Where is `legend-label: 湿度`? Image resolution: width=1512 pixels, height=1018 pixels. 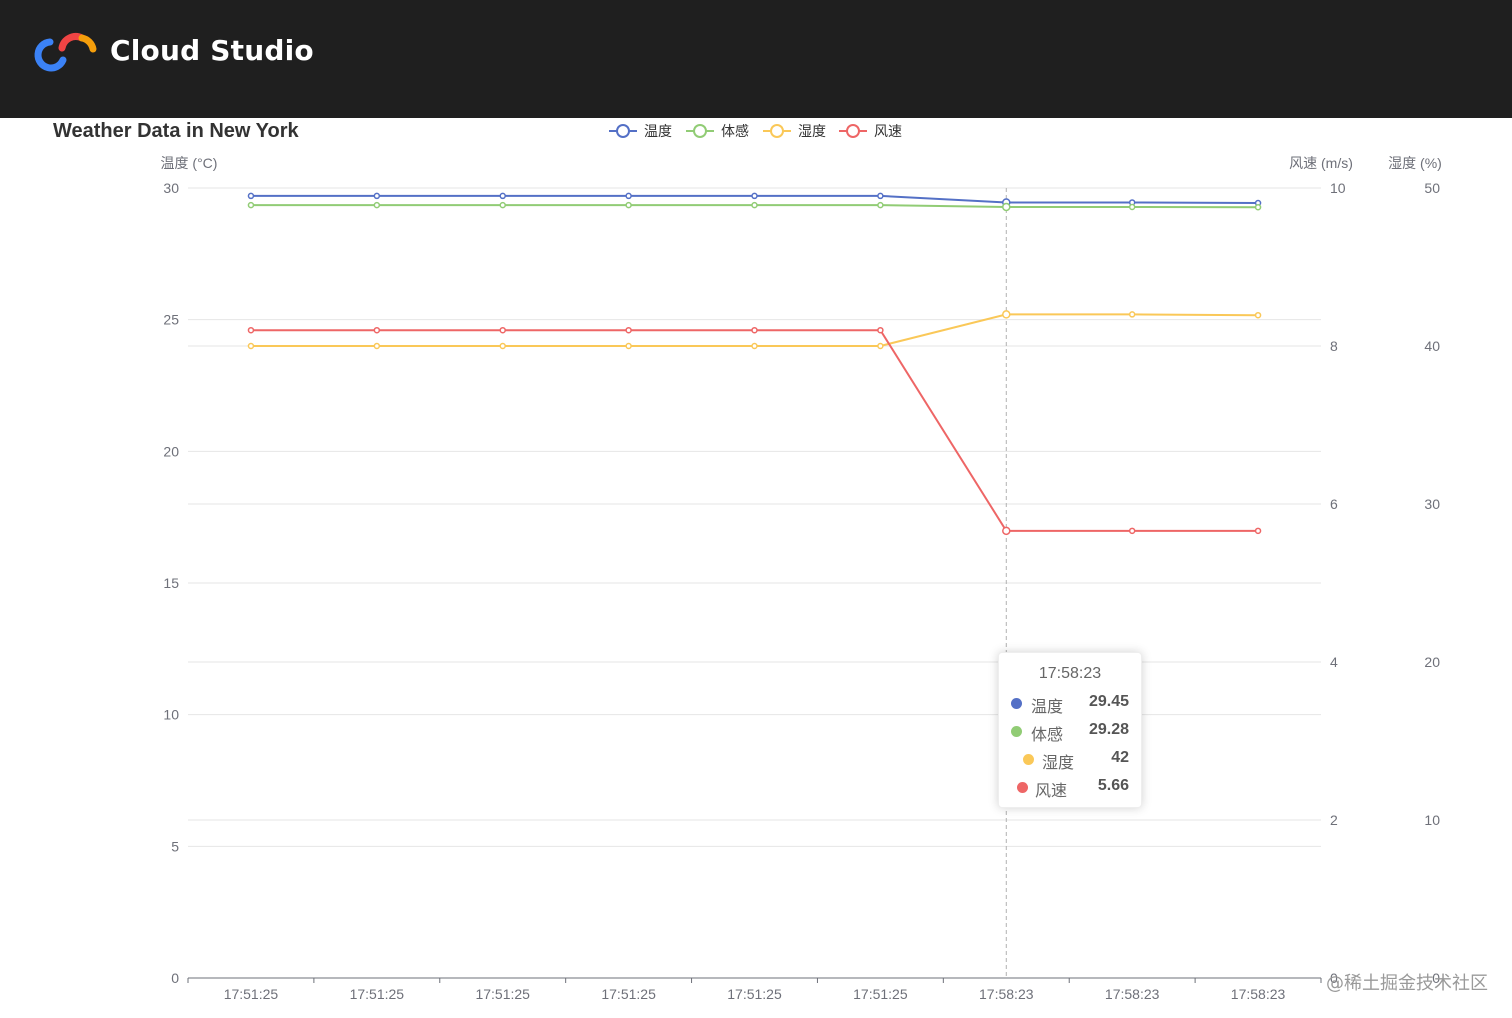 legend-label: 湿度 is located at coordinates (812, 132).